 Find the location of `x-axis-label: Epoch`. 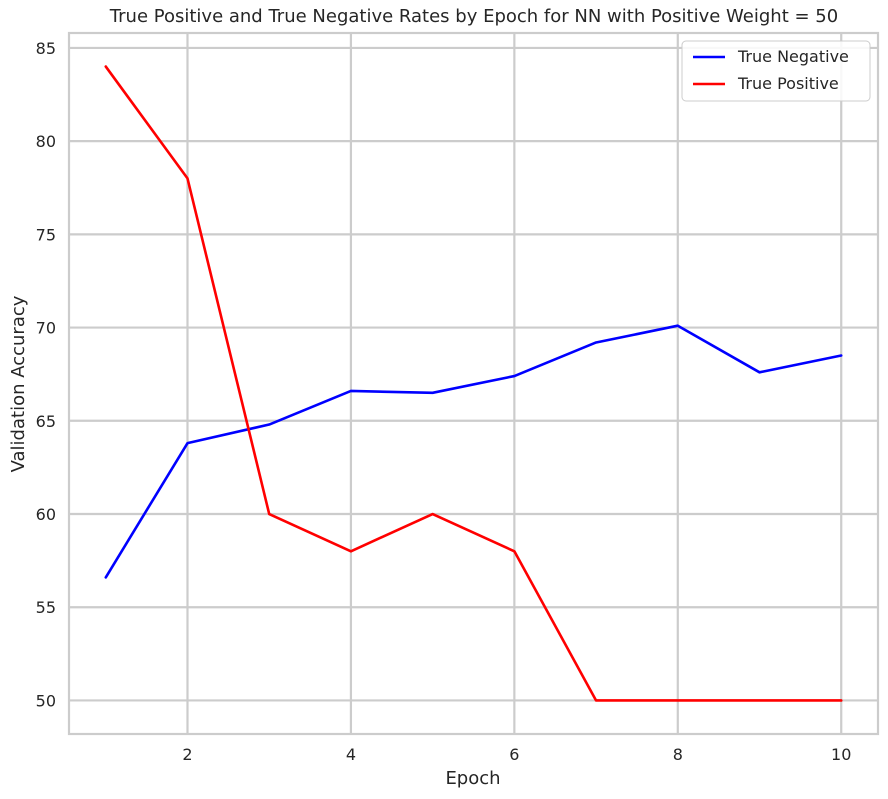

x-axis-label: Epoch is located at coordinates (472, 778).